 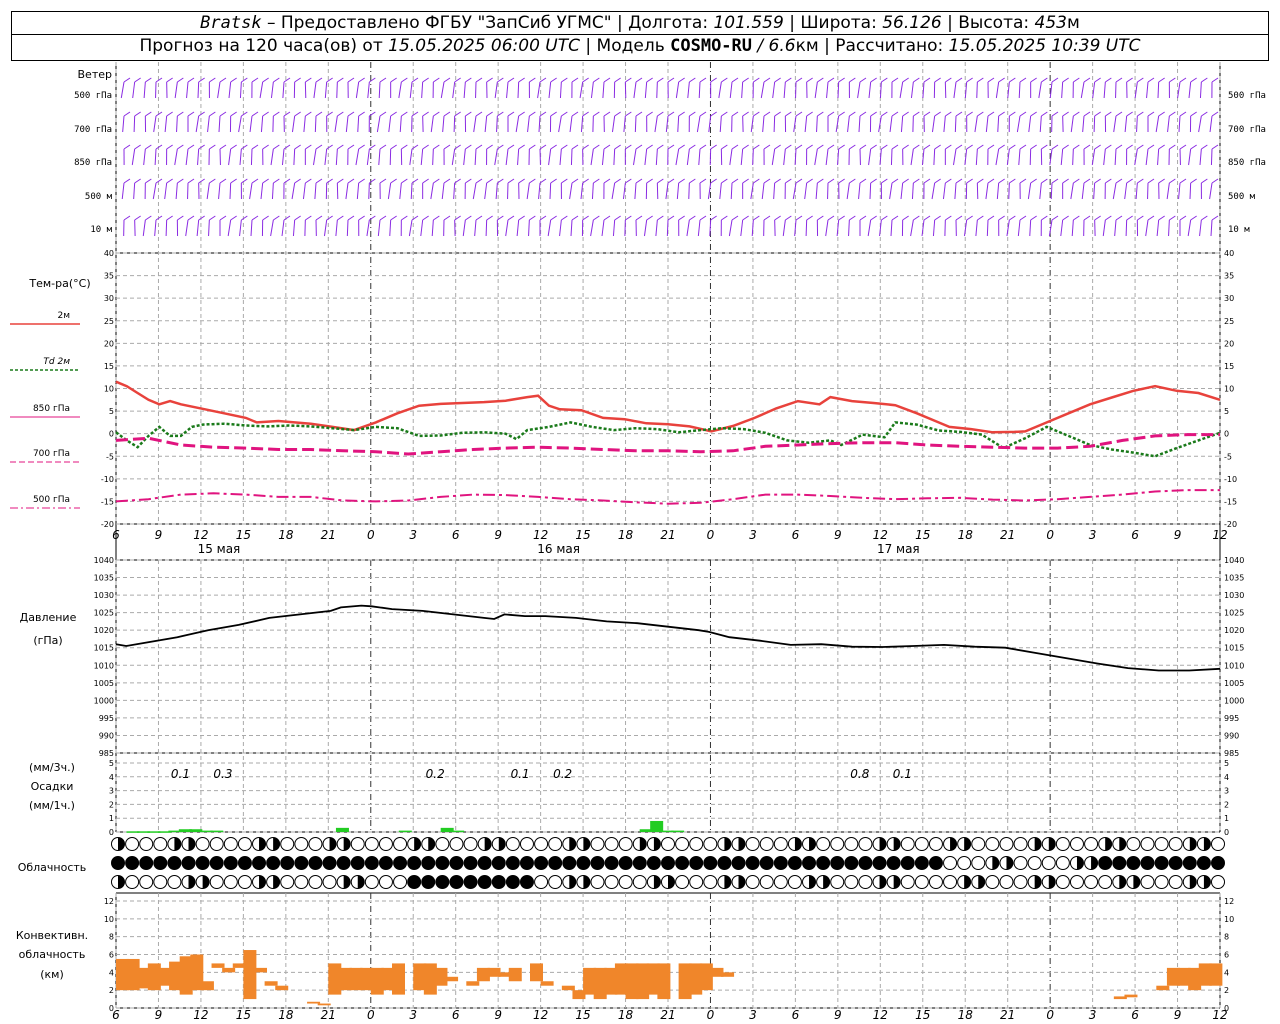 I want to click on temp-tick-right-0: 40, so click(x=1229, y=253).